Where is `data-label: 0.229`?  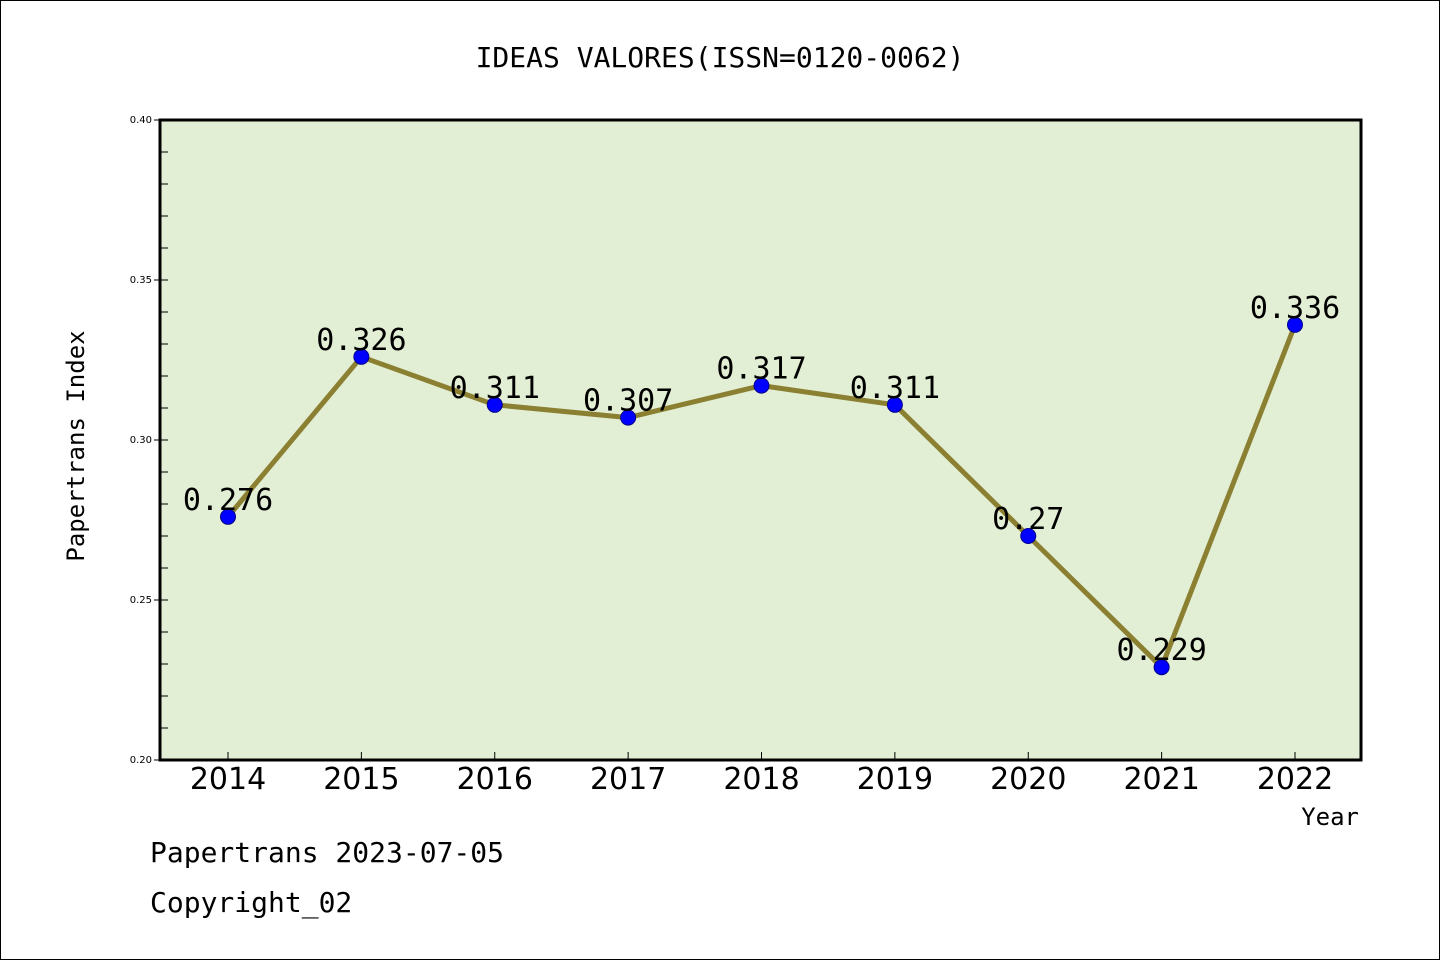 data-label: 0.229 is located at coordinates (1161, 650).